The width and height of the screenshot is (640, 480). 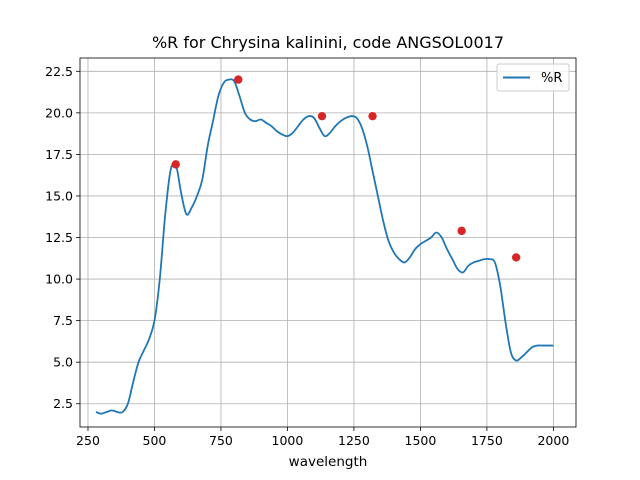 What do you see at coordinates (63, 362) in the screenshot?
I see `y-tick-label: 5.0` at bounding box center [63, 362].